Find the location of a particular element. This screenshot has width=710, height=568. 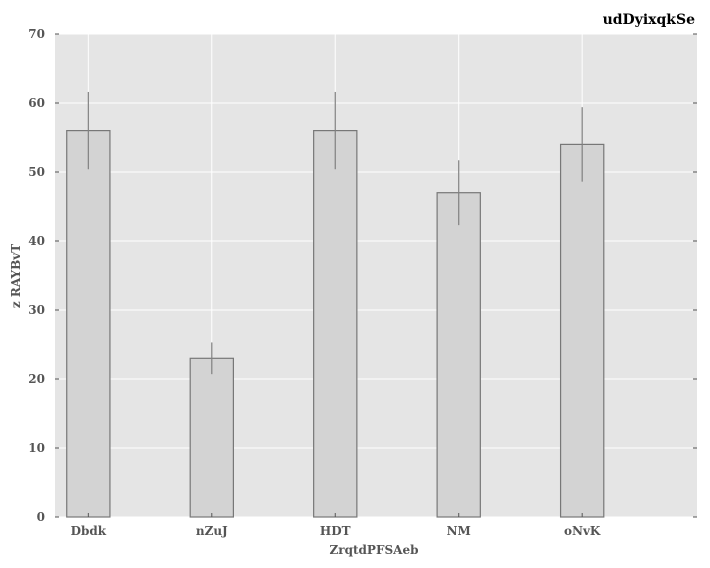

y-tick-label: 70 is located at coordinates (36, 34).